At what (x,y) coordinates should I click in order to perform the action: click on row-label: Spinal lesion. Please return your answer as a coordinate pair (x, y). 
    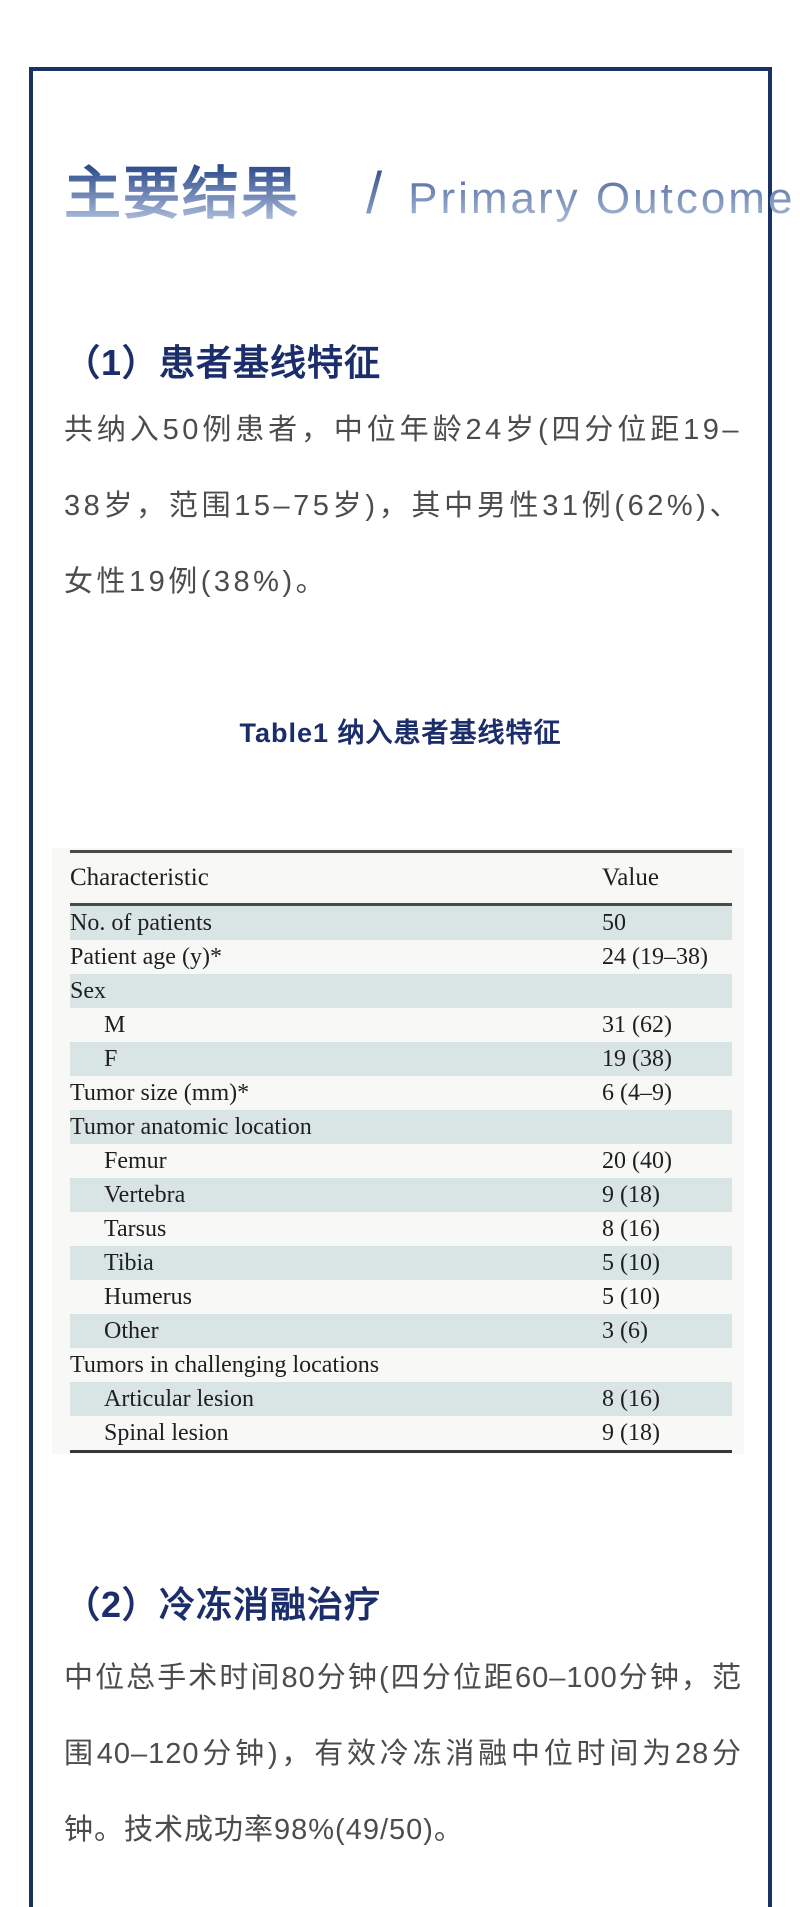
    Looking at the image, I should click on (166, 1432).